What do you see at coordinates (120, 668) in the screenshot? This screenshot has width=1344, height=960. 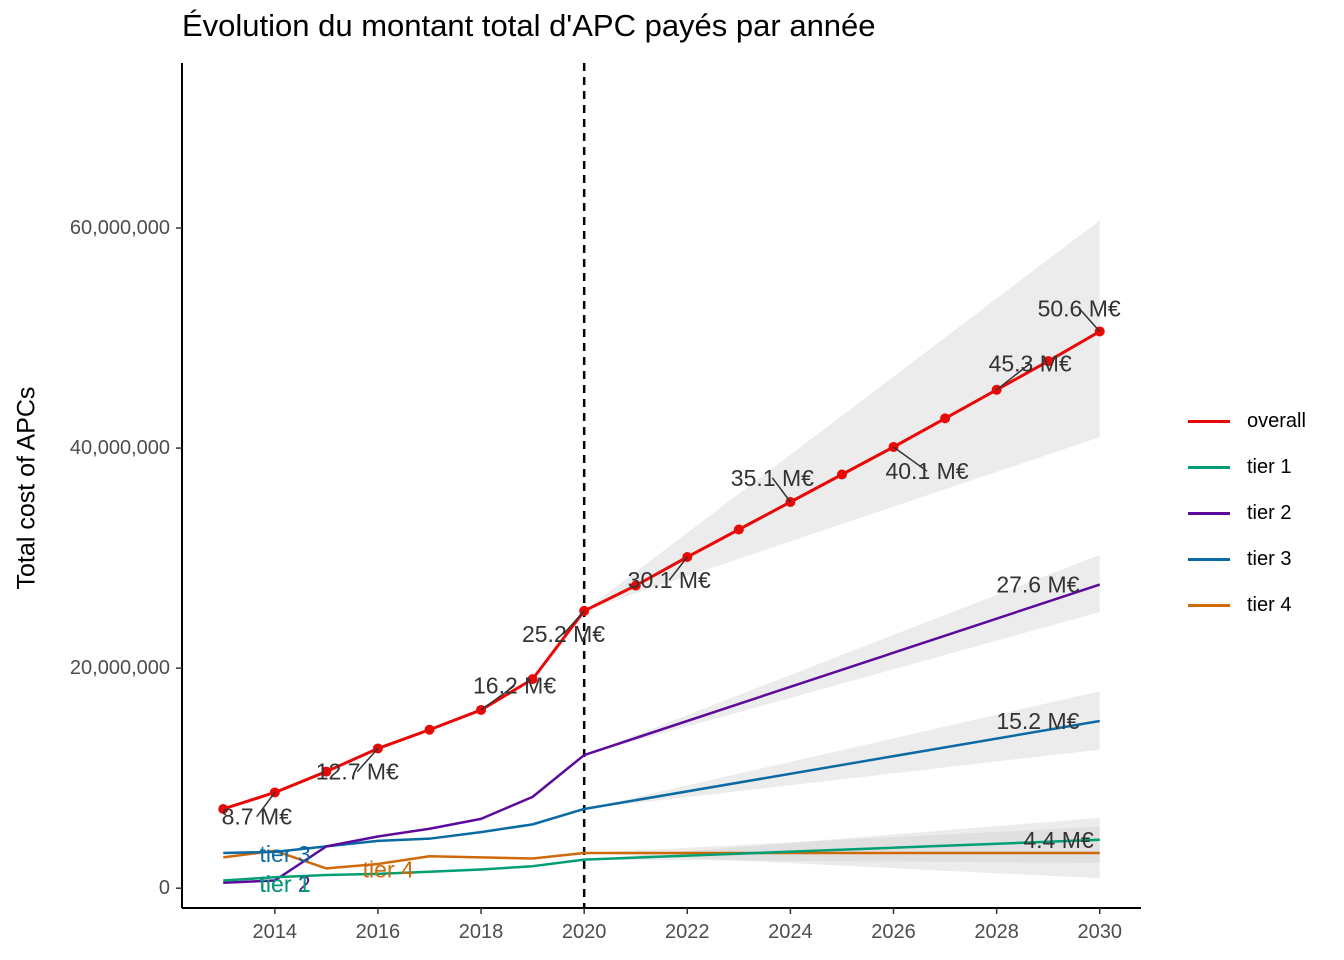 I see `y-tick-label: 20,000,000` at bounding box center [120, 668].